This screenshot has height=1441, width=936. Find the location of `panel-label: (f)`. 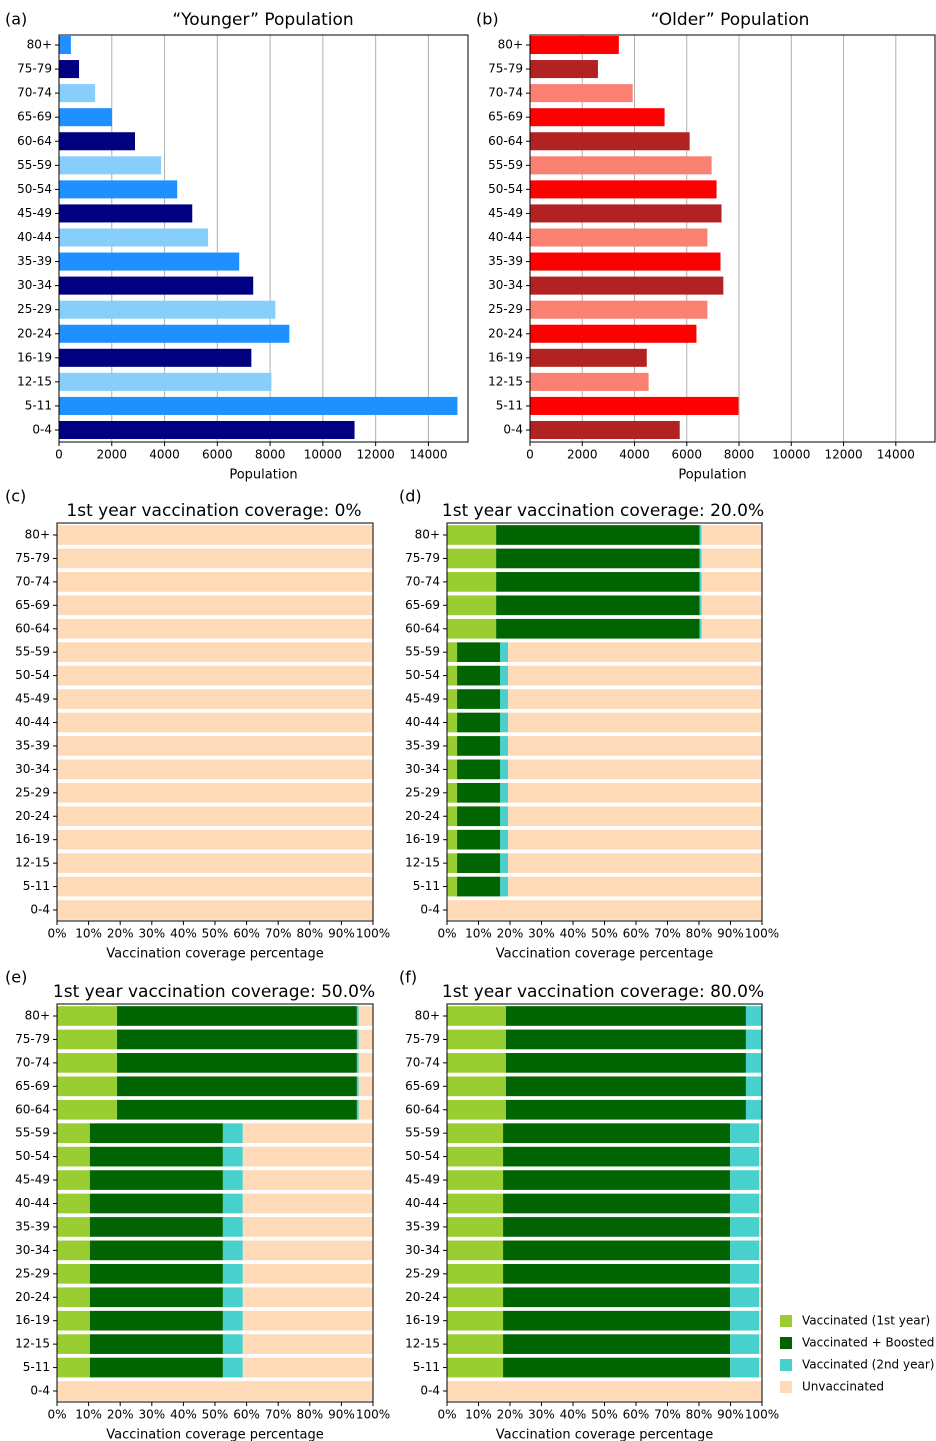

panel-label: (f) is located at coordinates (408, 977).